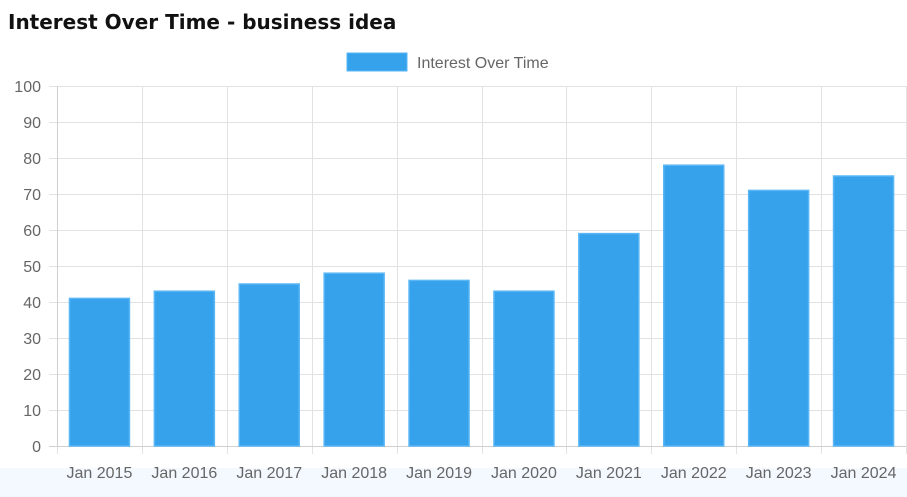 The width and height of the screenshot is (907, 497). I want to click on legend-label: Interest Over Time, so click(483, 63).